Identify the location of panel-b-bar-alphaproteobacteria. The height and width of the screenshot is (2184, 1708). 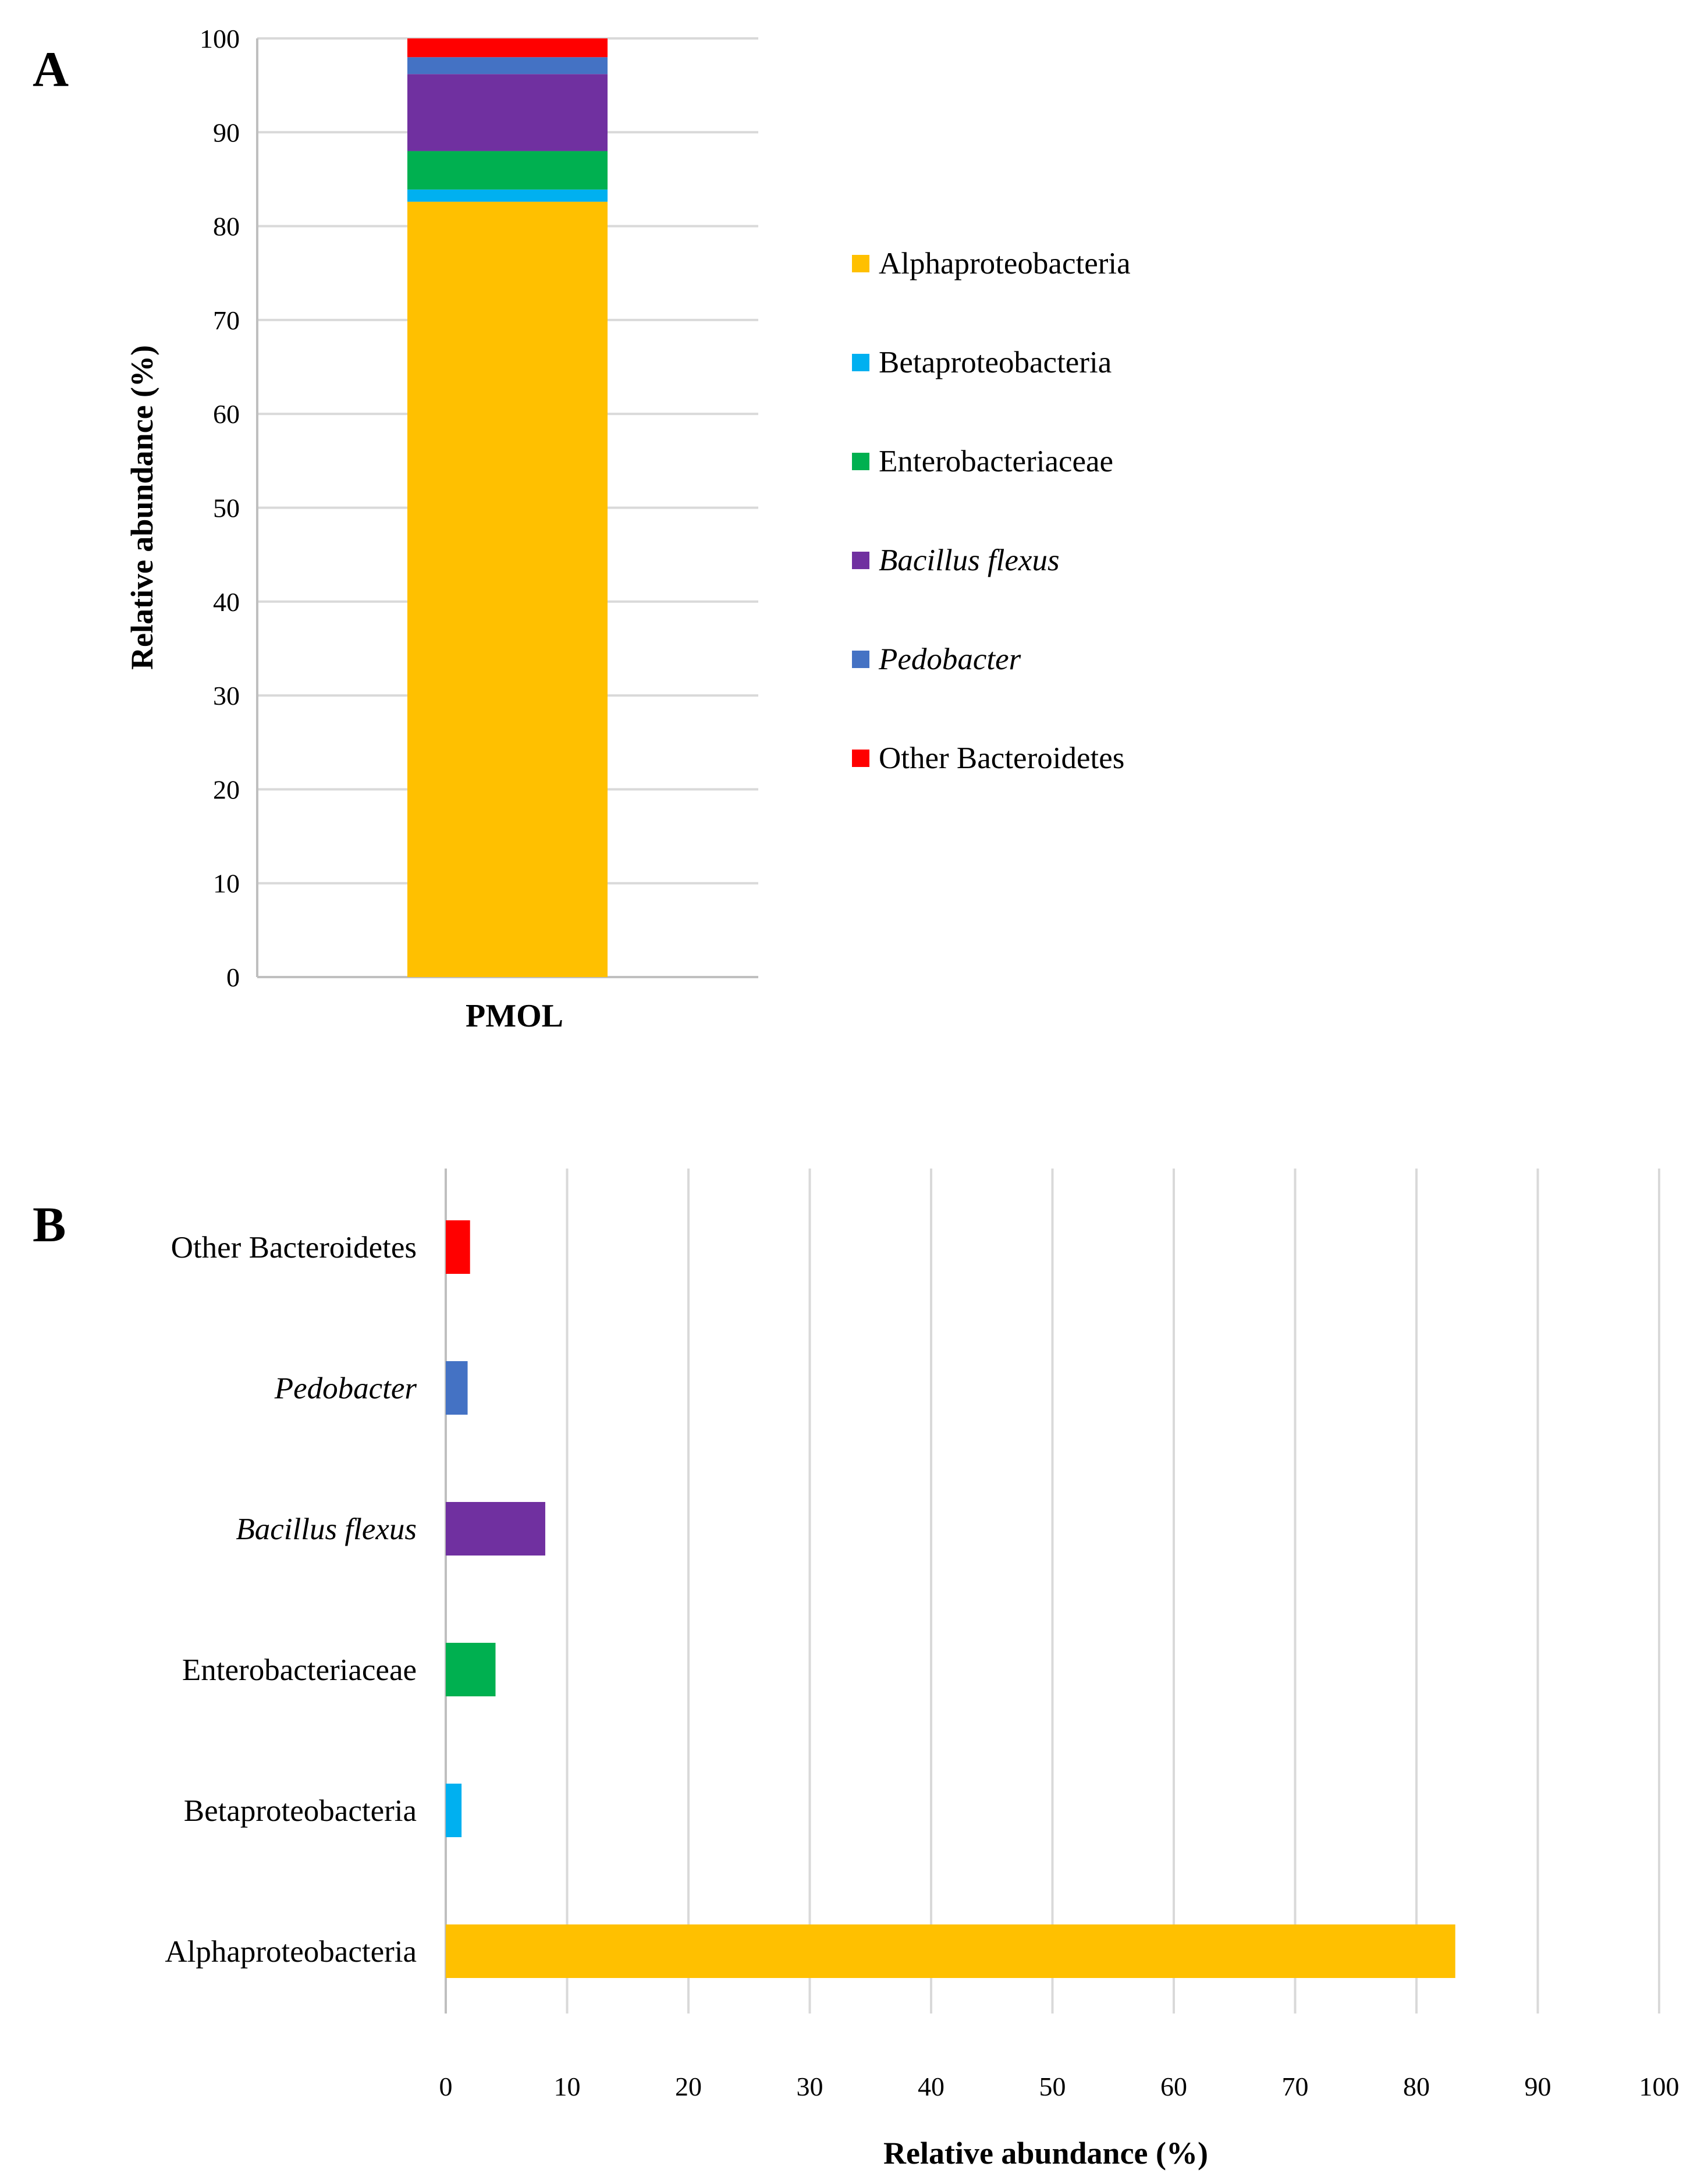
(950, 1951).